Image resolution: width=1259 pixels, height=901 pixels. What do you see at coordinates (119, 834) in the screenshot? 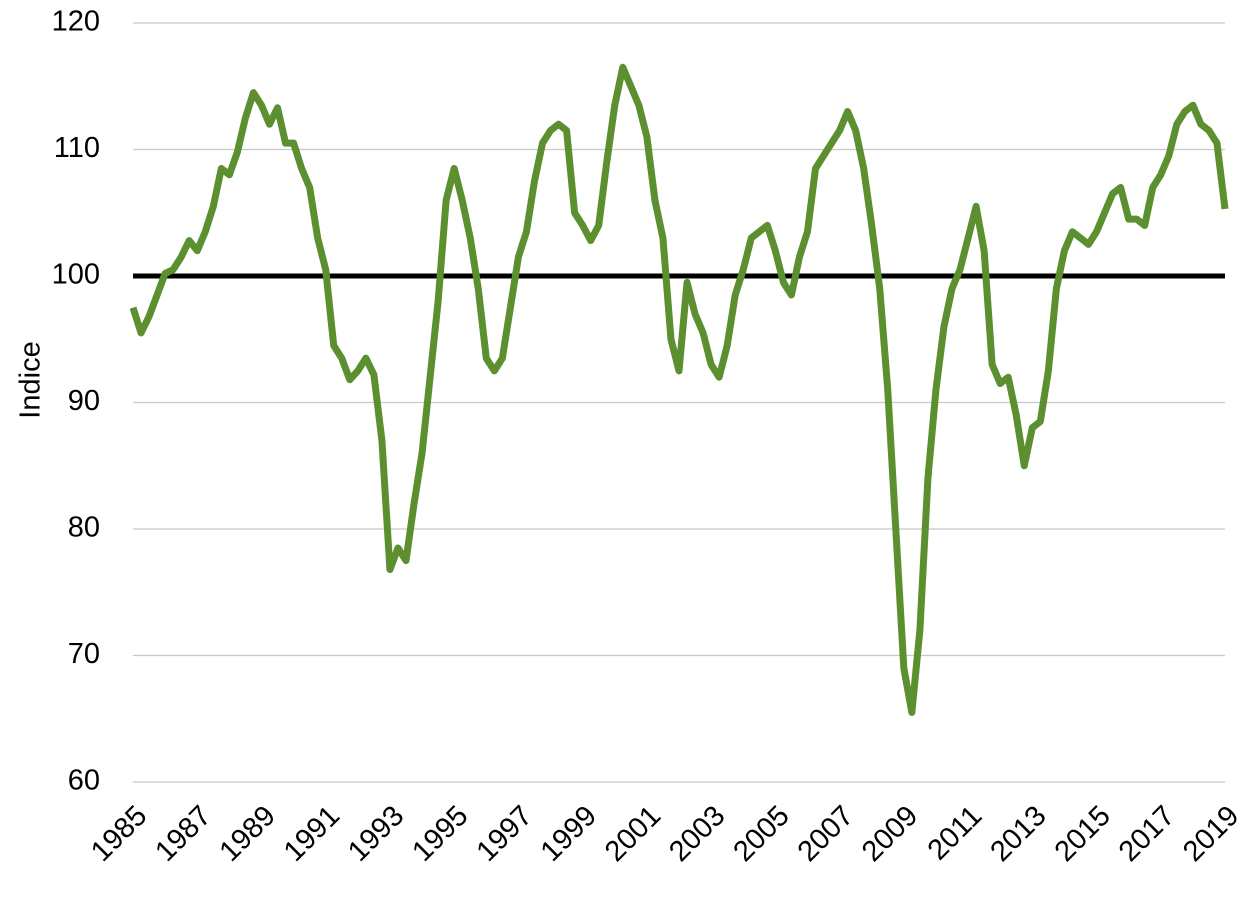
I see `x-tick-label: 1985` at bounding box center [119, 834].